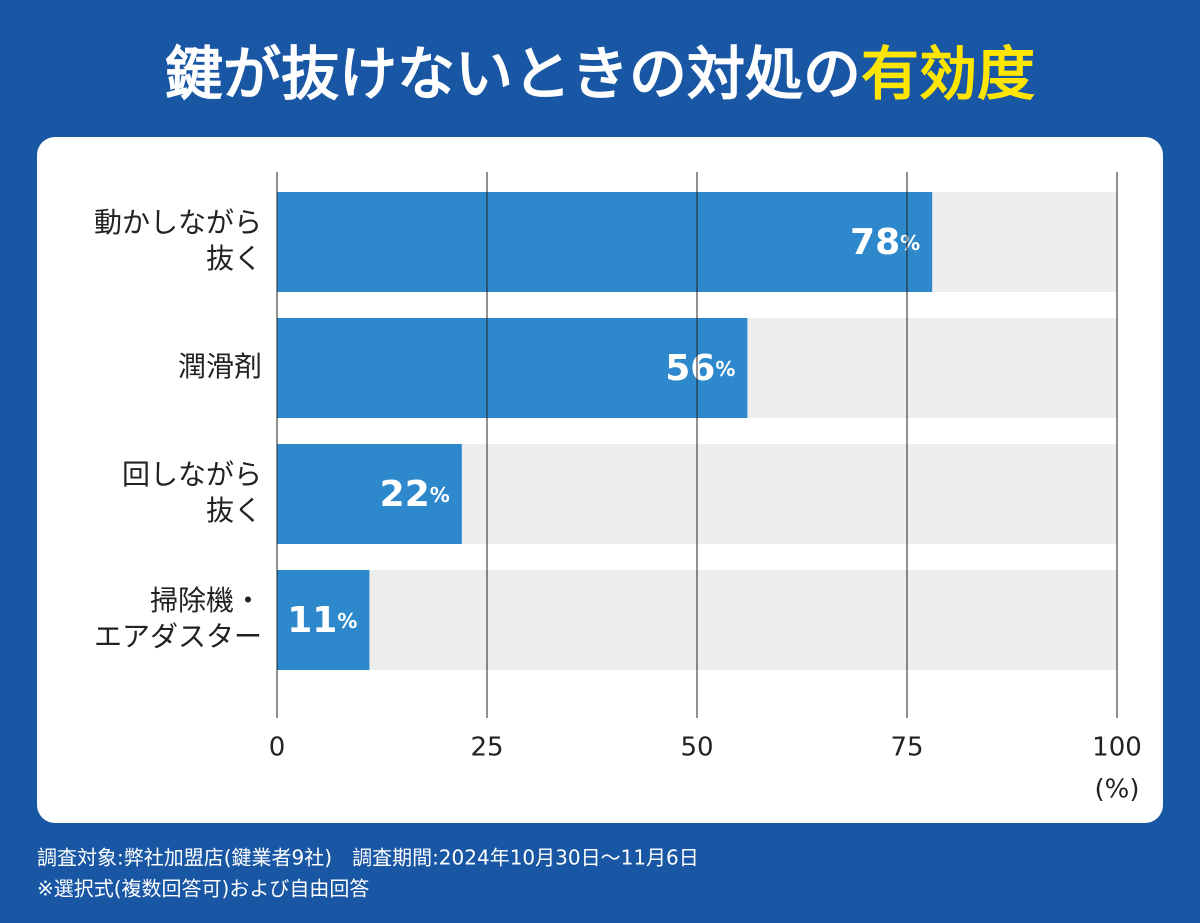 The width and height of the screenshot is (1200, 923). I want to click on note: 調査対象:弊社加盟店(鍵業者9社) 調査期間:2024年10月30日～11月6日, so click(368, 858).